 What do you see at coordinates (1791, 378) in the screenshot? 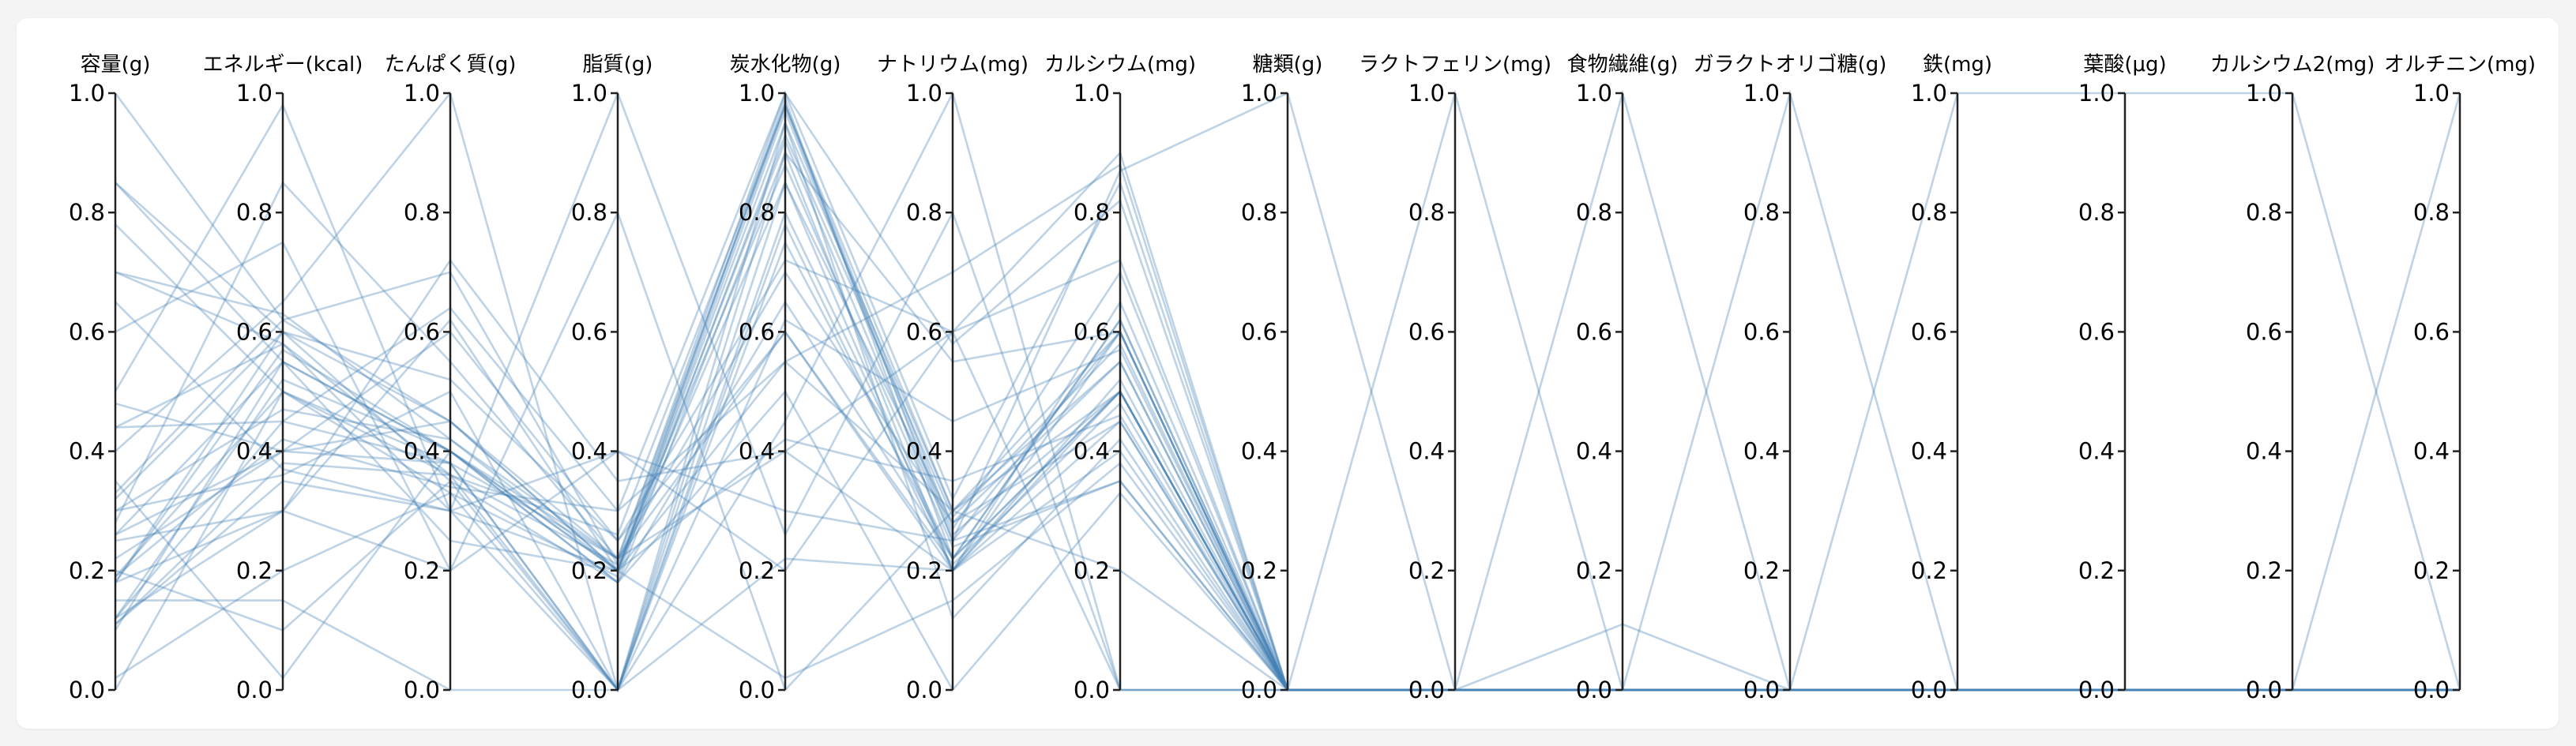
I see `axis-10: ガラクトオリゴ糖(g) 0.0 0.2 0.4 0.6 0.8 1.0` at bounding box center [1791, 378].